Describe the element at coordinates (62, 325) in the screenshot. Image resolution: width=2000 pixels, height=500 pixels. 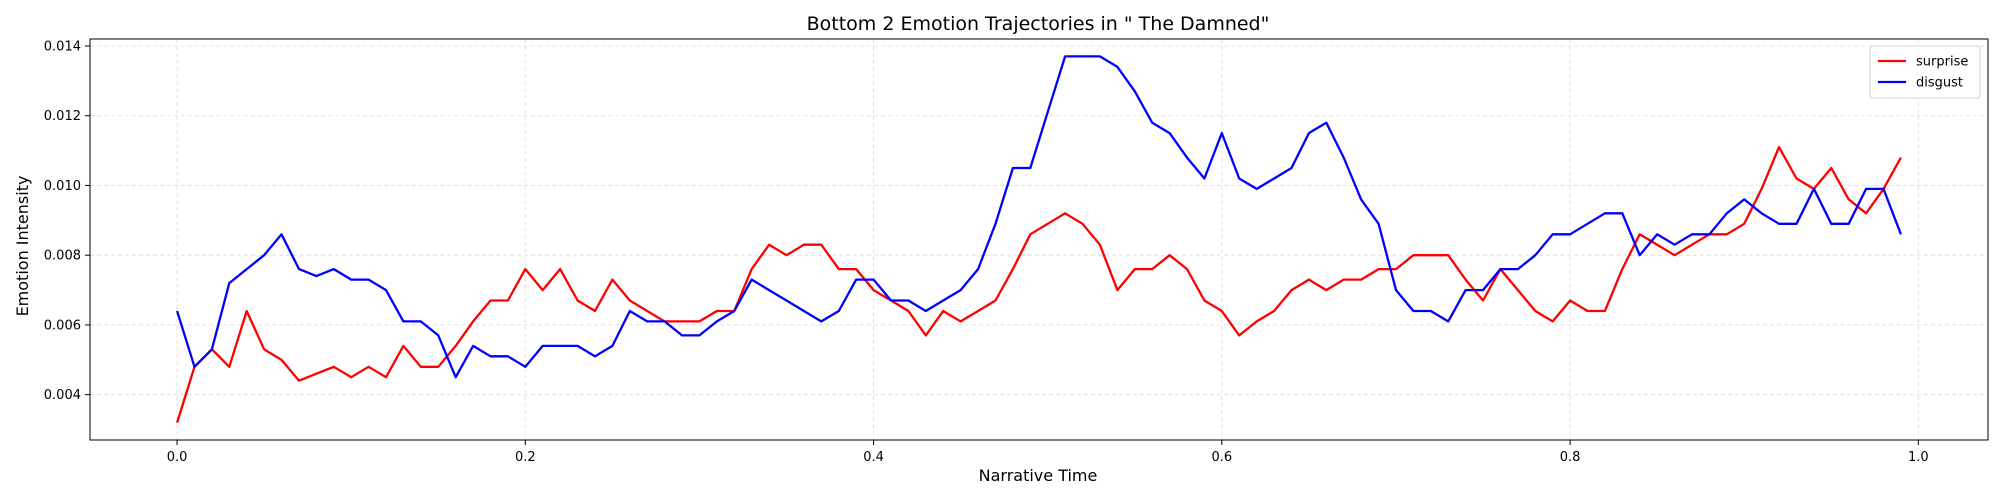
I see `y-tick-label: 0.006` at that location.